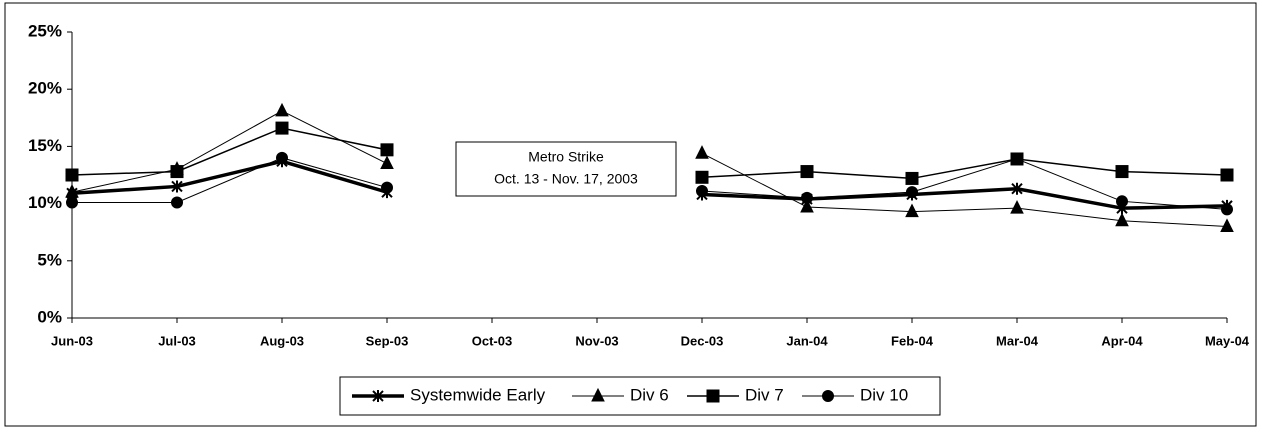  What do you see at coordinates (282, 340) in the screenshot?
I see `x-tick-label: Aug-03` at bounding box center [282, 340].